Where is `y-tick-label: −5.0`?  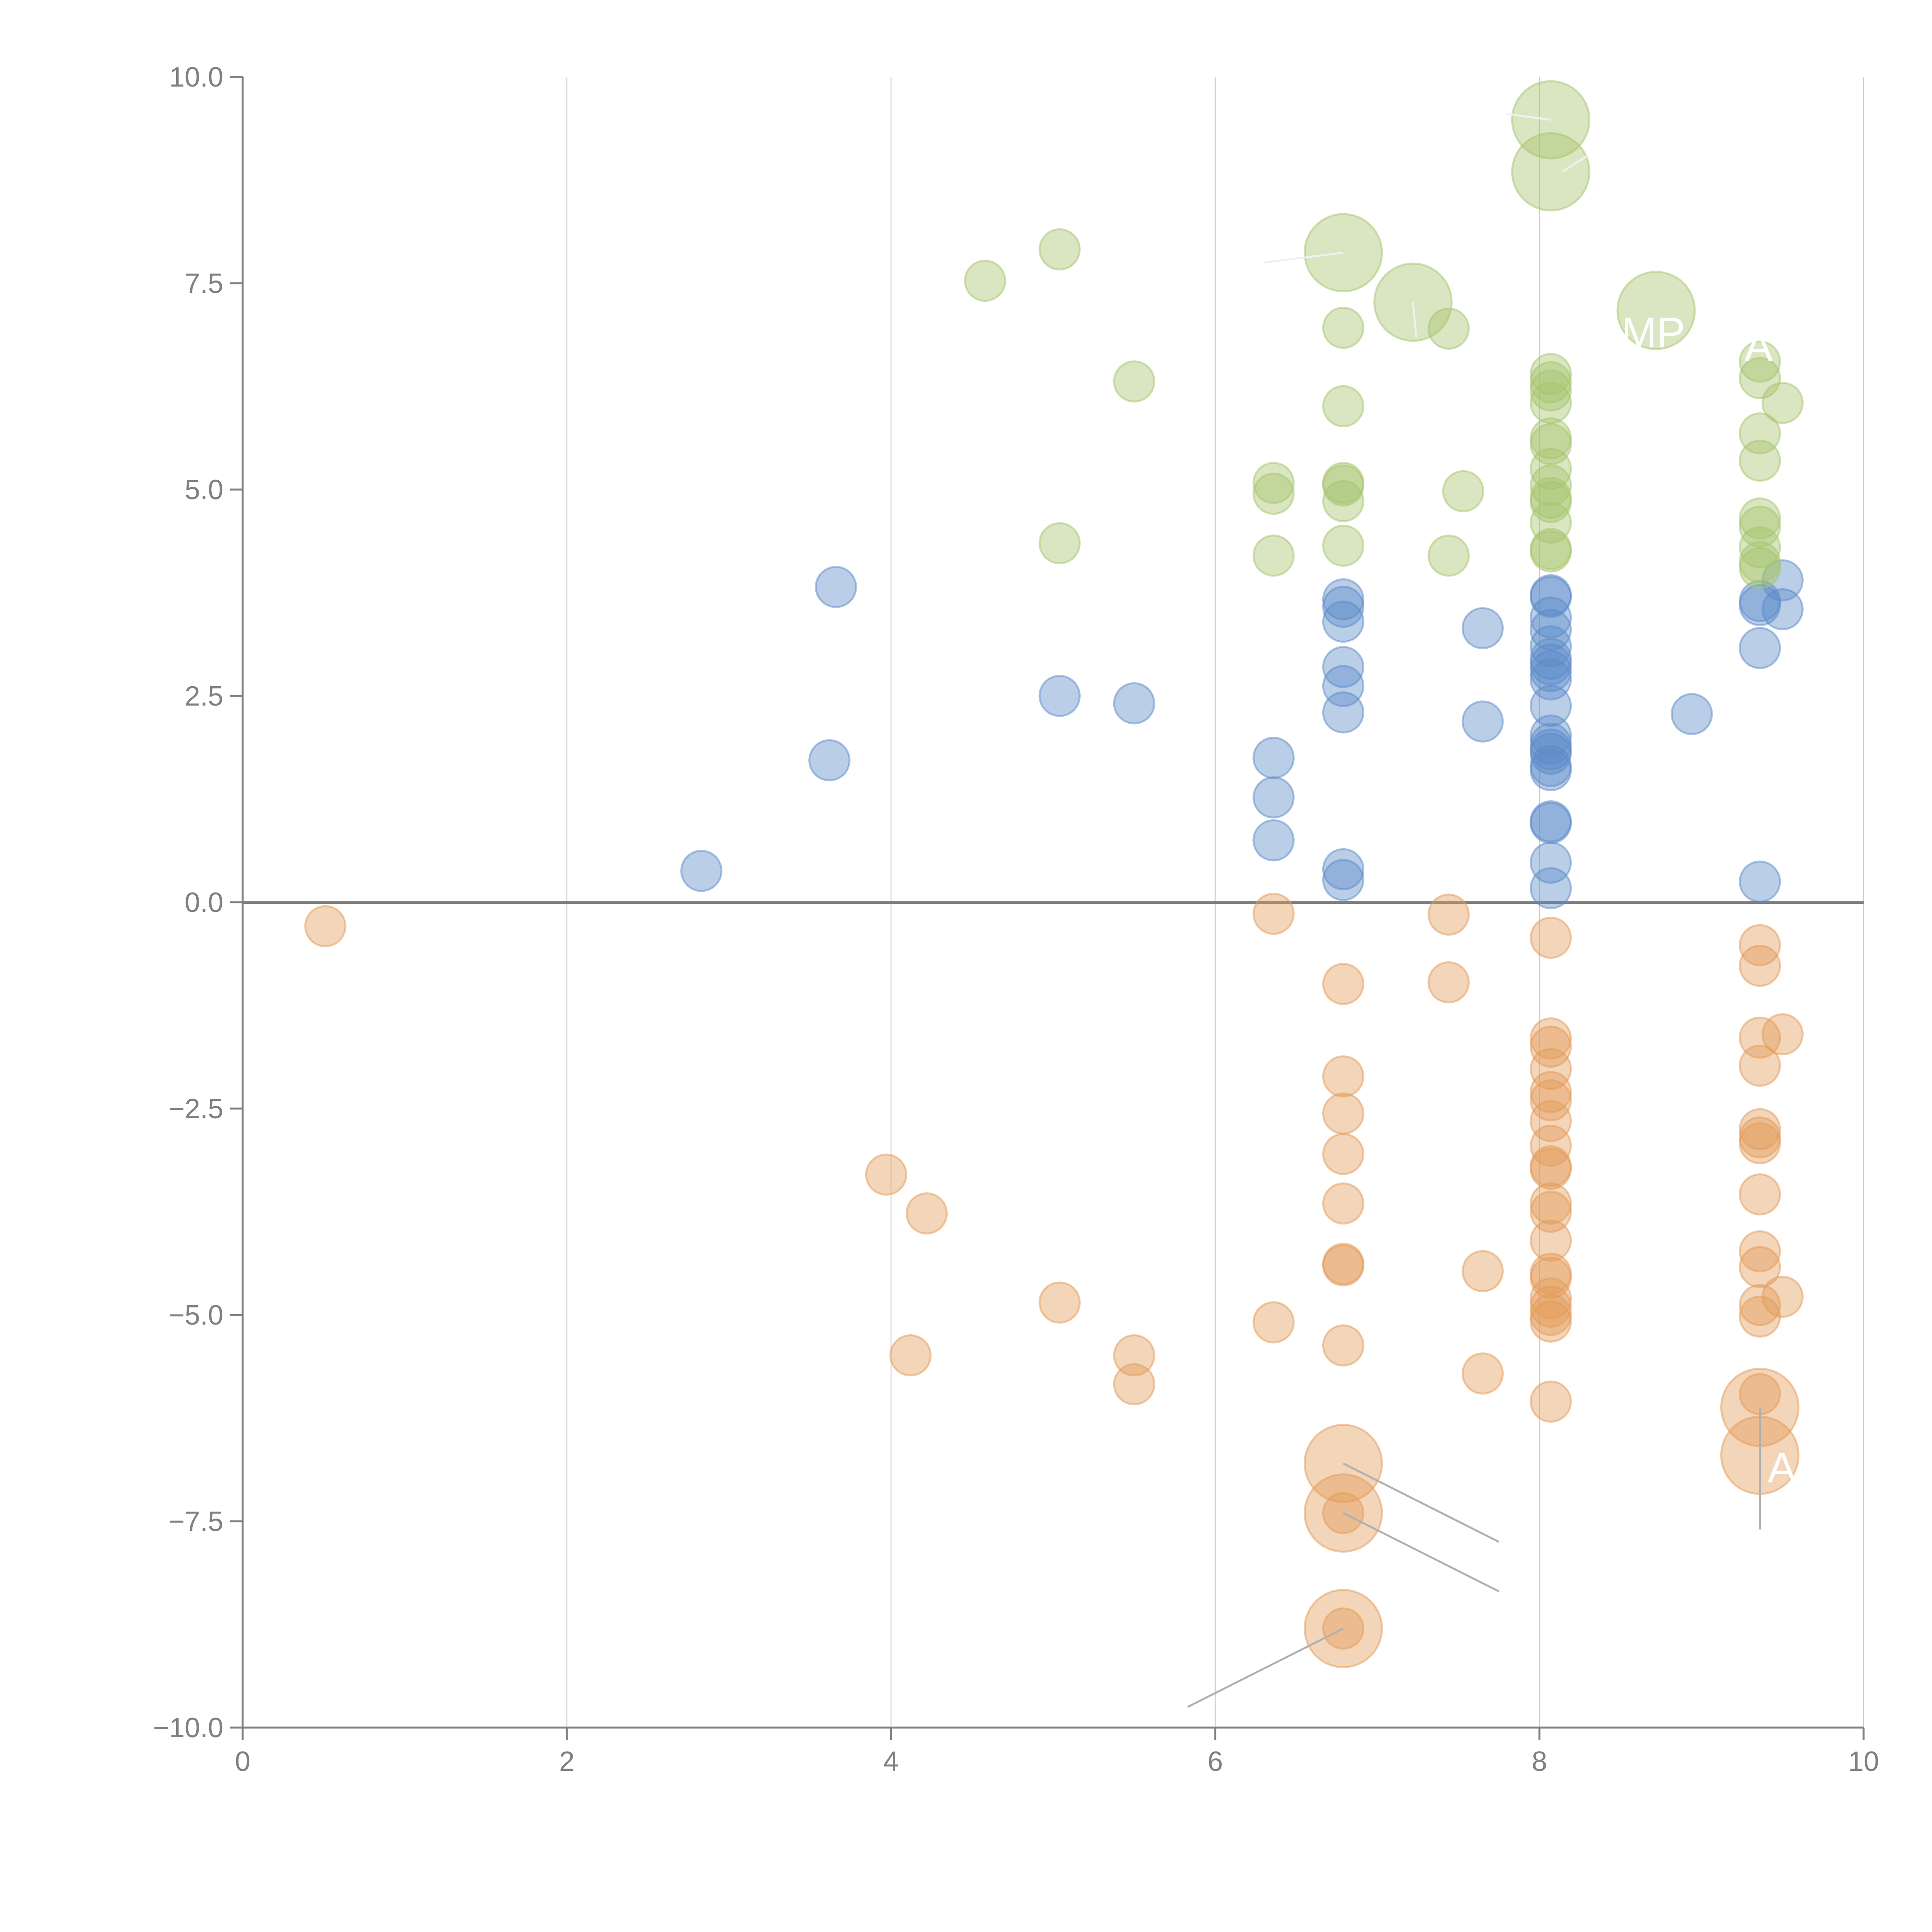
y-tick-label: −5.0 is located at coordinates (196, 1315).